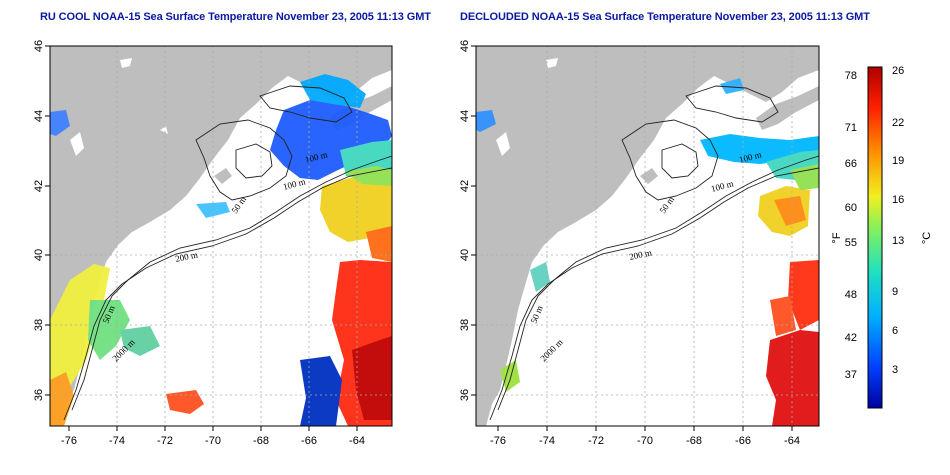 This screenshot has width=950, height=475. I want to click on colorbar-f-tick: 60, so click(851, 208).